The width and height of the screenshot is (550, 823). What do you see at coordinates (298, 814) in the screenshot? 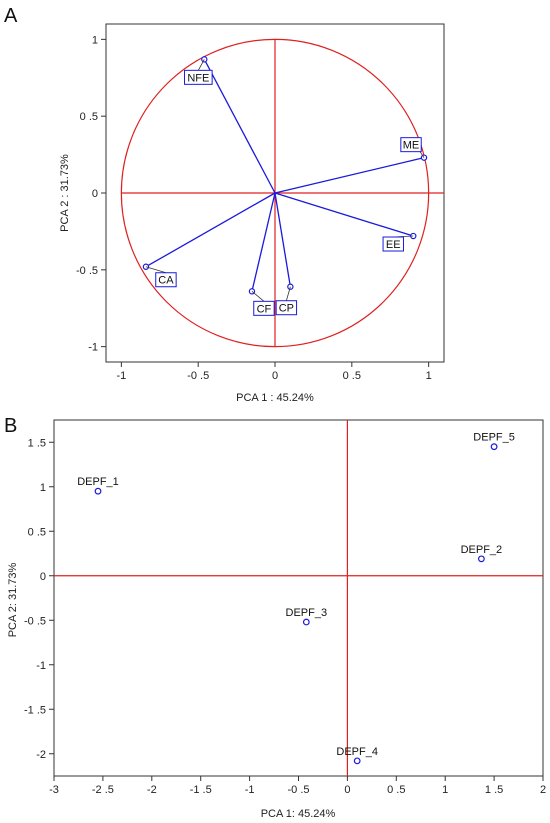
I see `x-axis-title: PCA 1: 45.24%` at bounding box center [298, 814].